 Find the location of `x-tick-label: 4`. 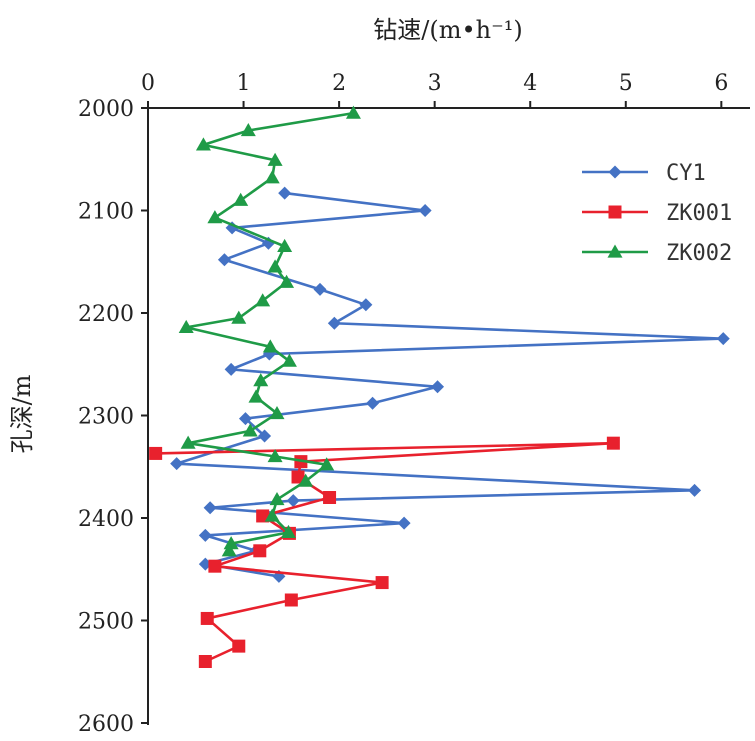

x-tick-label: 4 is located at coordinates (530, 83).